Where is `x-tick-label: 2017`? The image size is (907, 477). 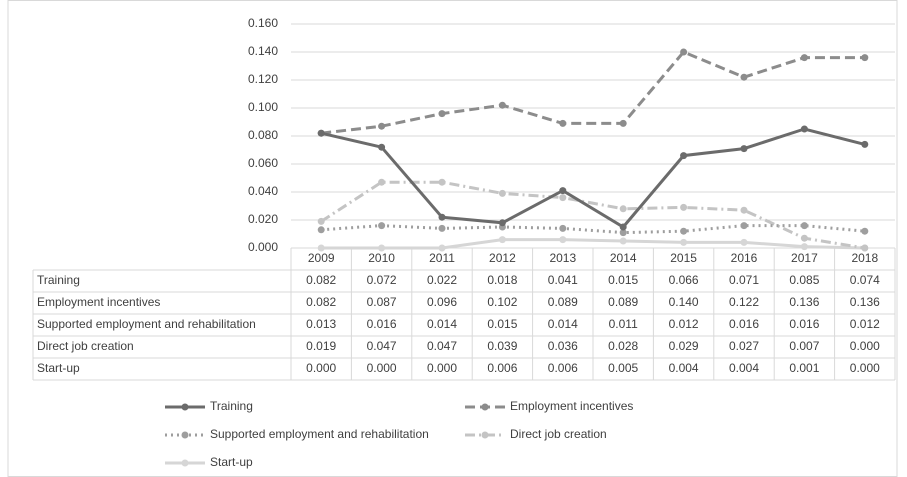
x-tick-label: 2017 is located at coordinates (804, 258).